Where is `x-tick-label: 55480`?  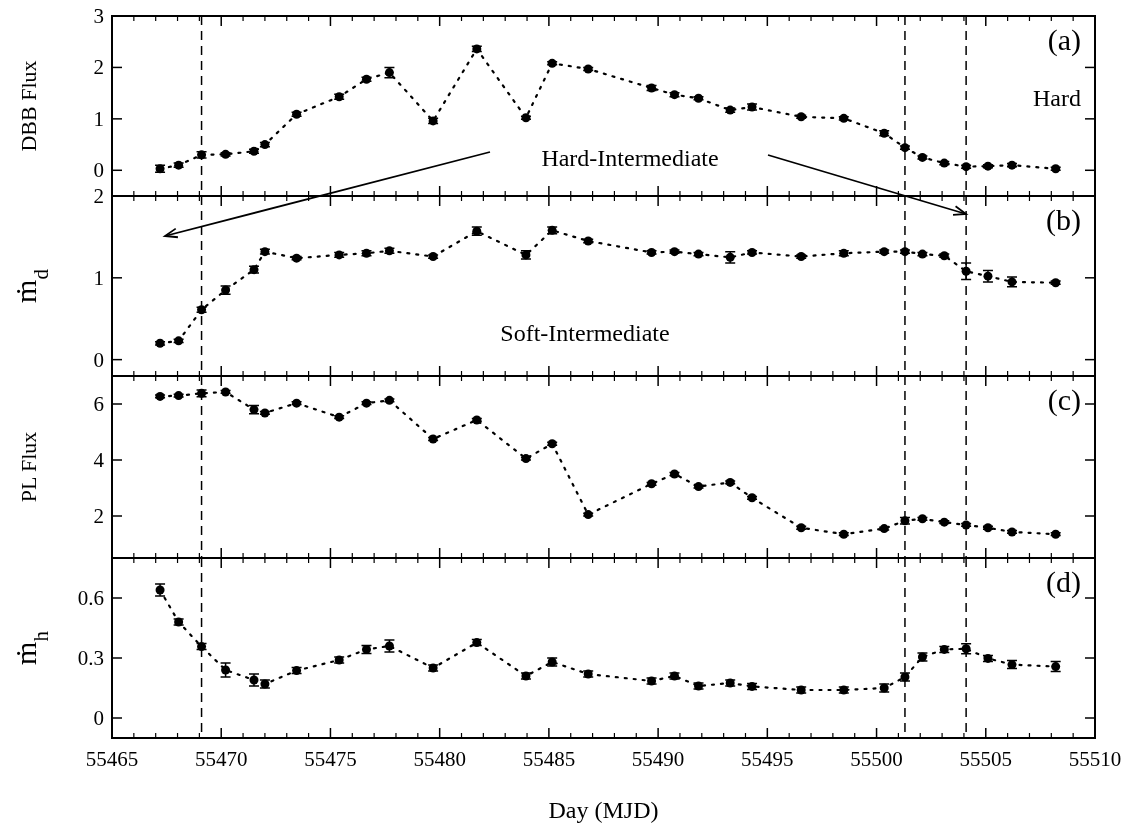
x-tick-label: 55480 is located at coordinates (439, 759).